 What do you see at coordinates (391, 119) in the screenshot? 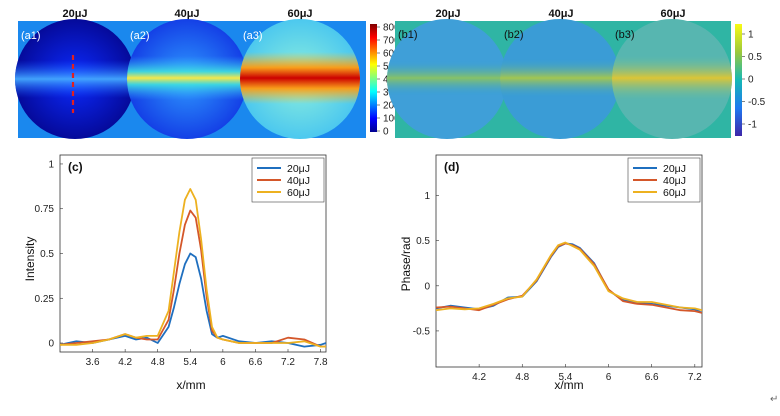
I see `colorbar-tick-label: 100` at bounding box center [391, 119].